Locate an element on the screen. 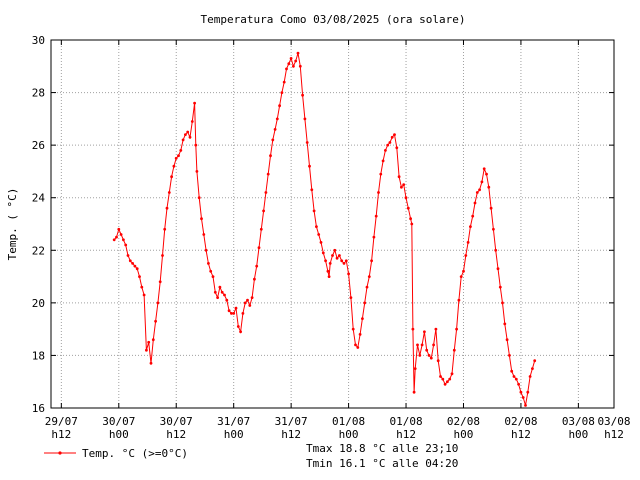 This screenshot has height=480, width=640. chart-title: Temperatura Como 03/08/2025 (ora solare) is located at coordinates (333, 19).